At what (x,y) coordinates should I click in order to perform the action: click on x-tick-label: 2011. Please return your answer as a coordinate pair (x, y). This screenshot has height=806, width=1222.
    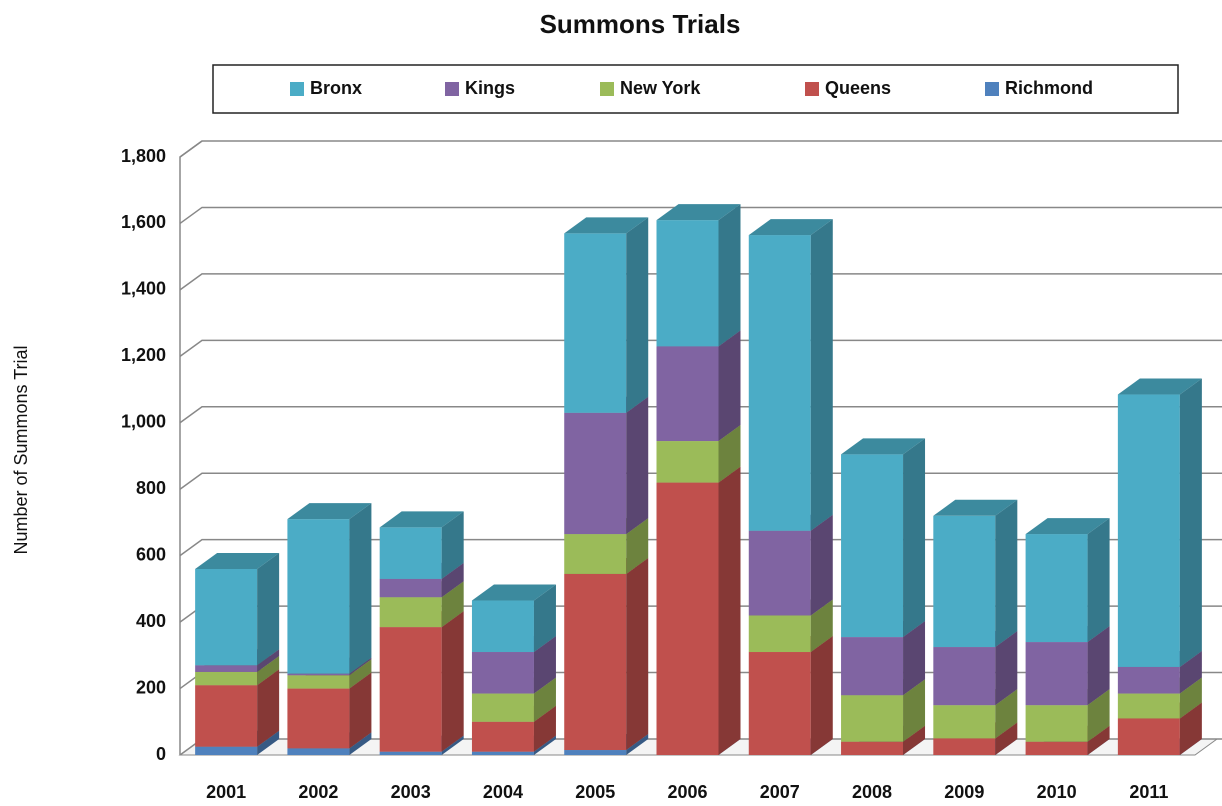
    Looking at the image, I should click on (1148, 792).